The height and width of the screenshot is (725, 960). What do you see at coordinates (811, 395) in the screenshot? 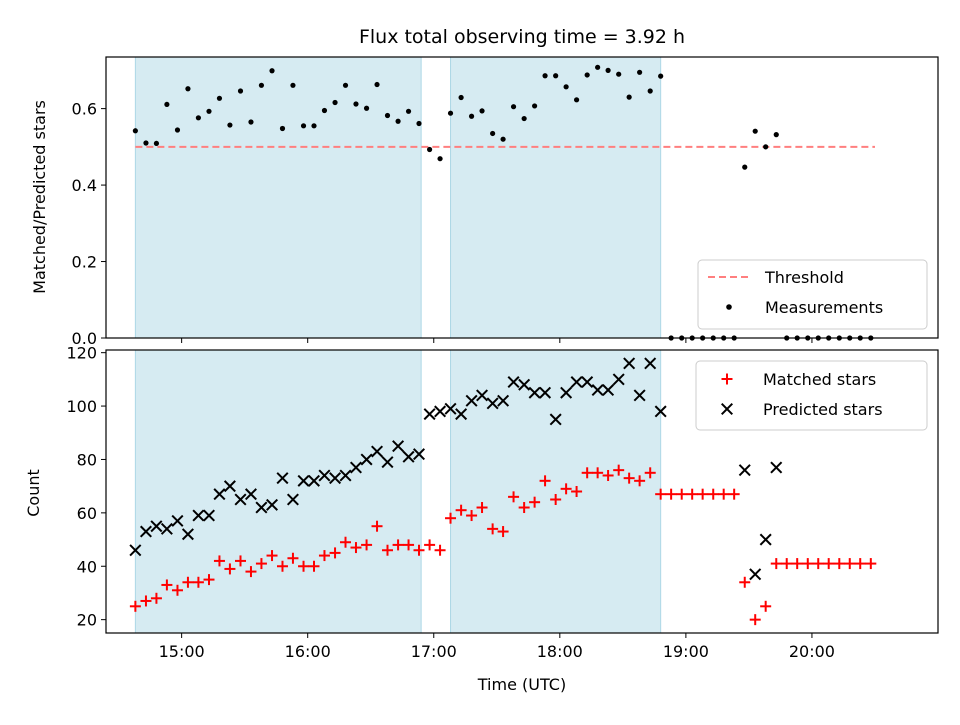
I see `count-legend: Matched stars Predicted stars` at bounding box center [811, 395].